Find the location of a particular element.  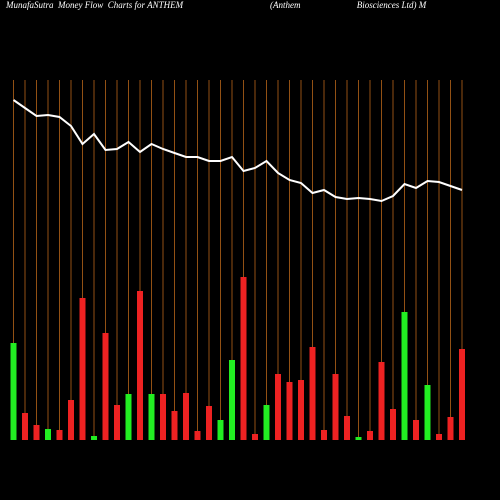

chart-title: MunafaSutra Money Flow Charts for ANTHEM is located at coordinates (94, 5).